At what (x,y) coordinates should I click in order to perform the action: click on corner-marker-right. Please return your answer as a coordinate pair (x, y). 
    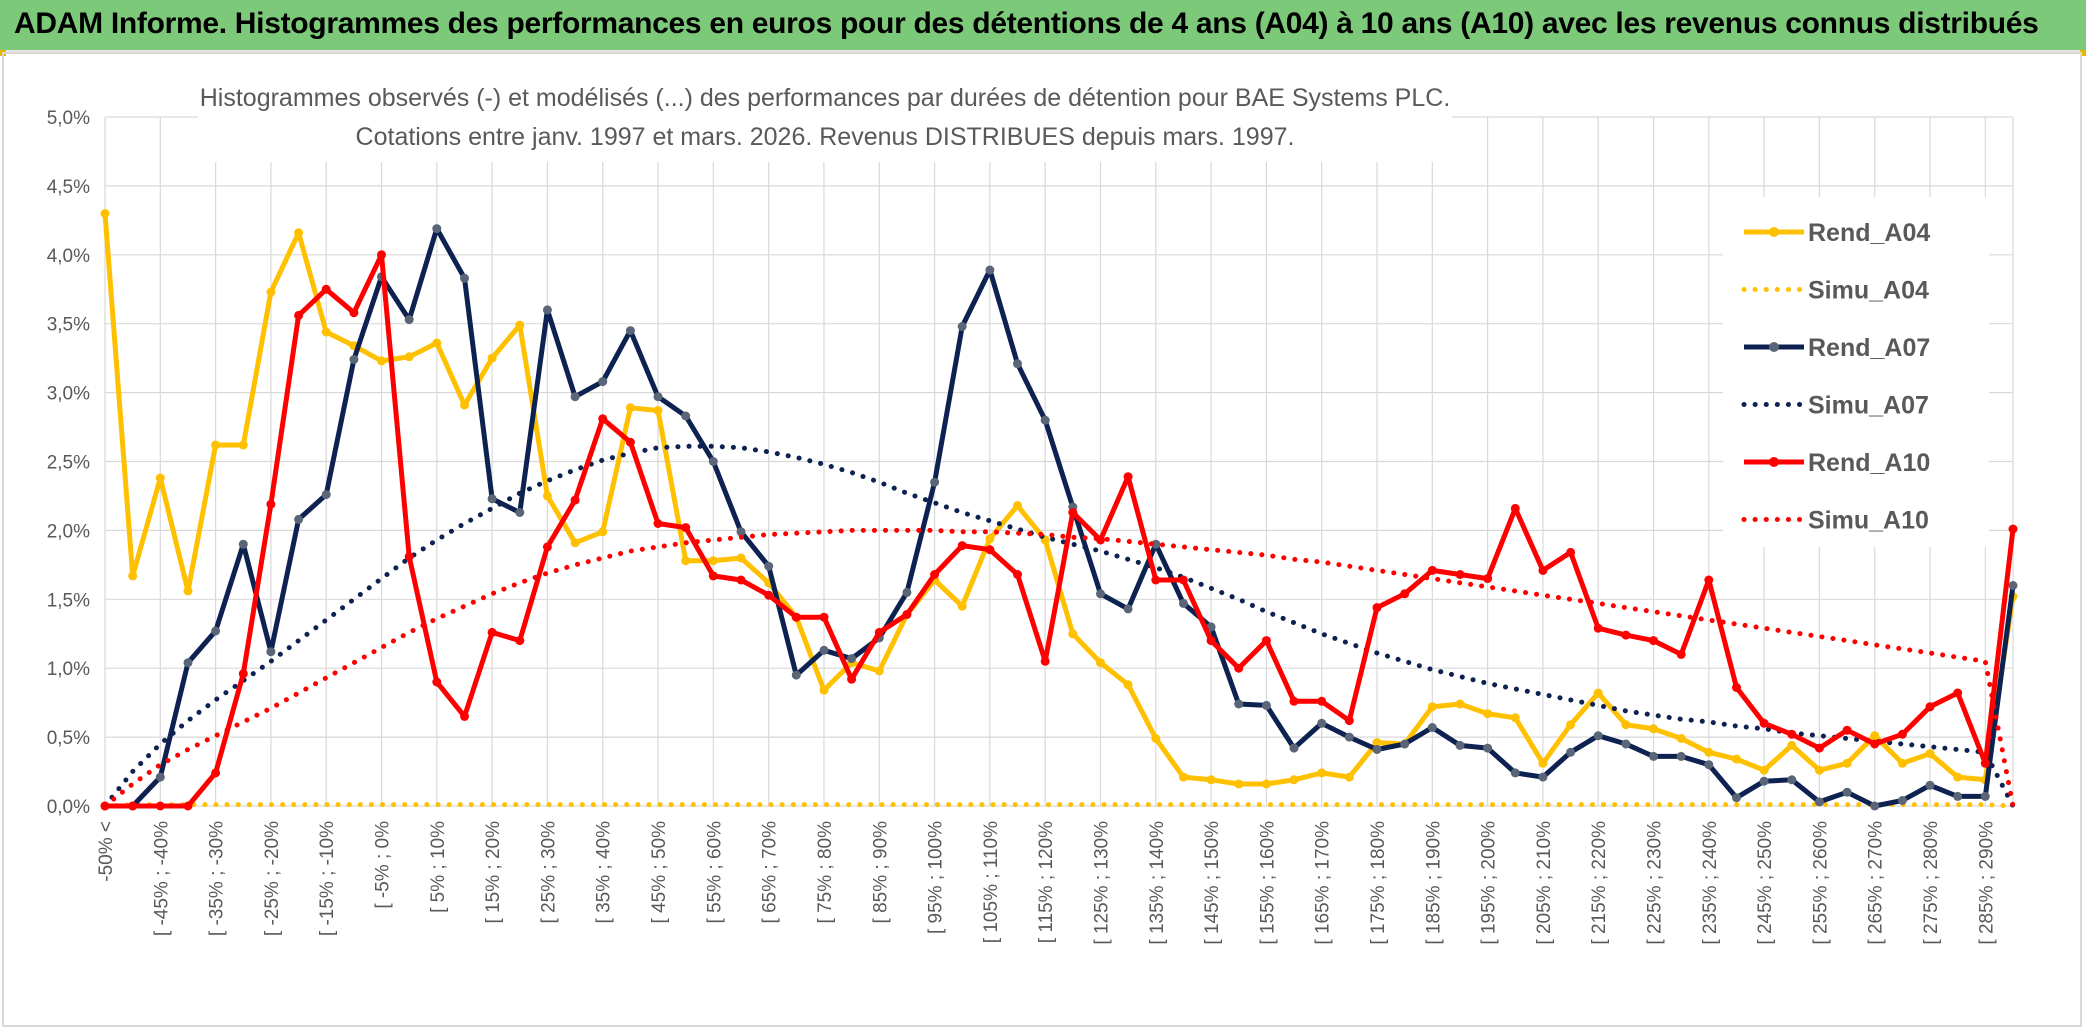
    Looking at the image, I should click on (2083, 53).